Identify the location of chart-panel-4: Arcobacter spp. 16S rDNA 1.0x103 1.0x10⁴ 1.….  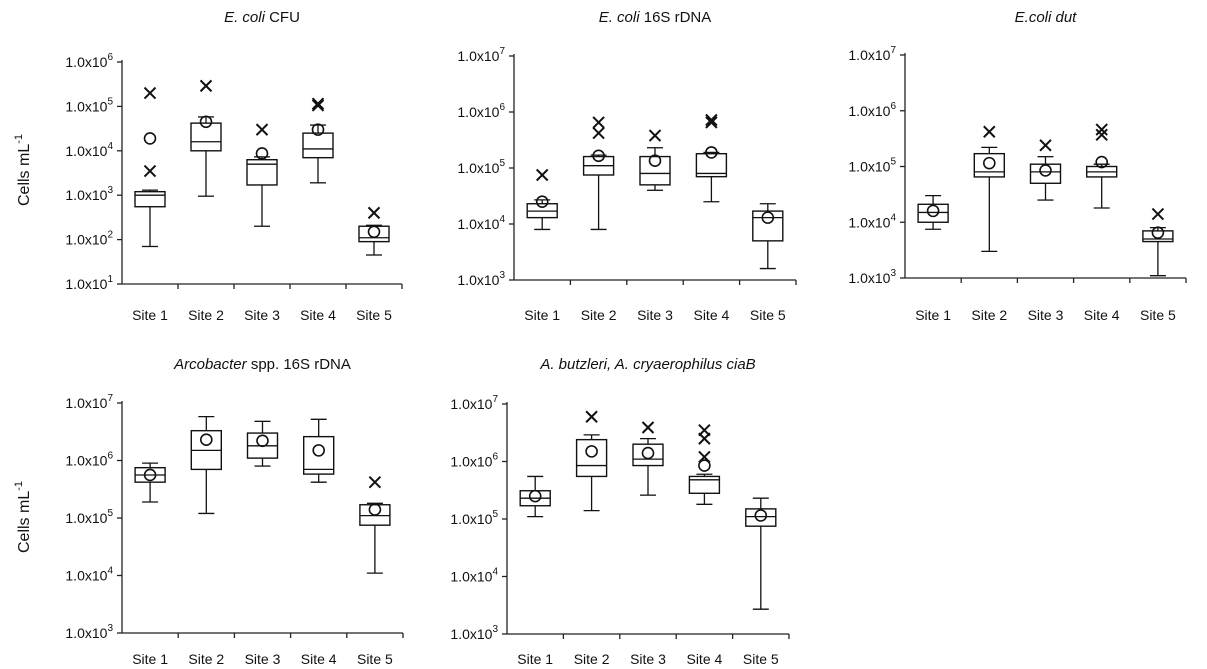
(234, 511).